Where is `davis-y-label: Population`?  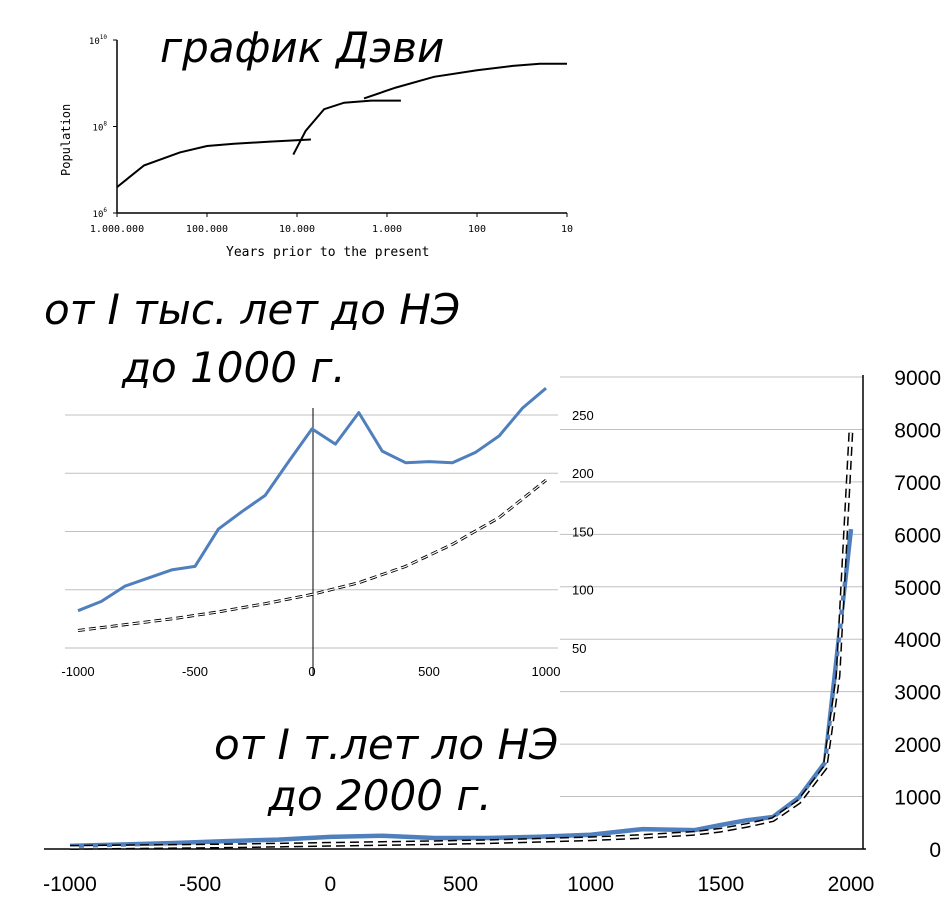 davis-y-label: Population is located at coordinates (66, 140).